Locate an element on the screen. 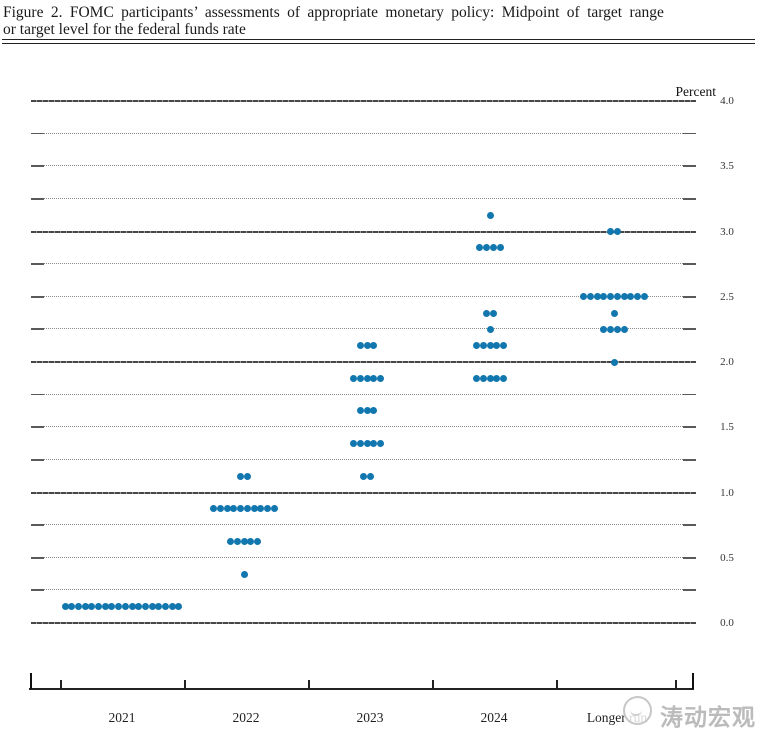  watermark-logo-icon is located at coordinates (637, 710).